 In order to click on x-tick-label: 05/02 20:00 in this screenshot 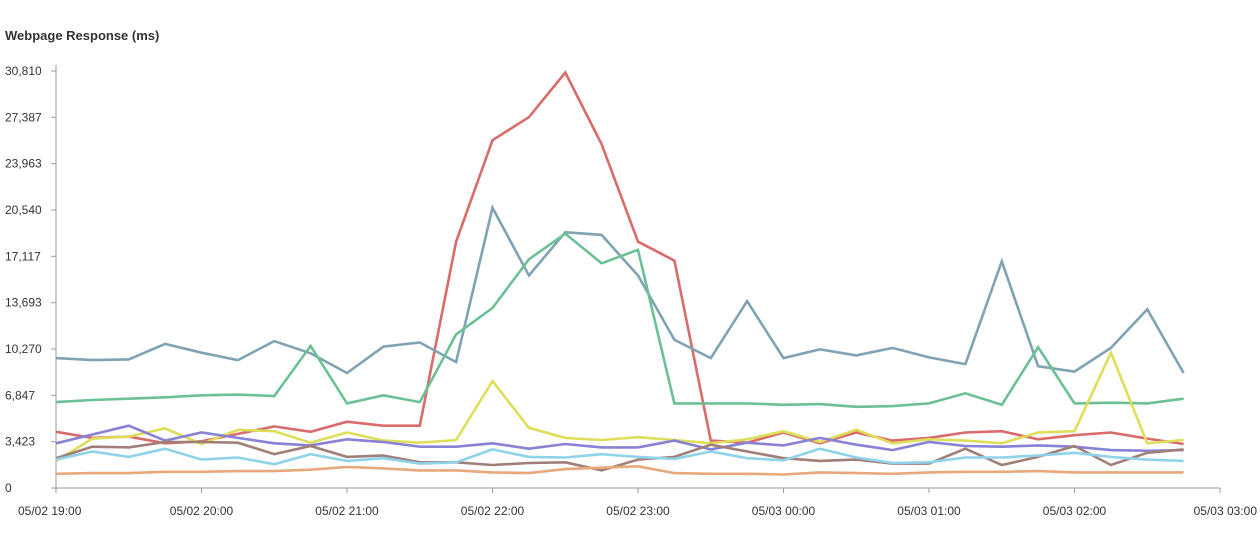, I will do `click(202, 511)`.